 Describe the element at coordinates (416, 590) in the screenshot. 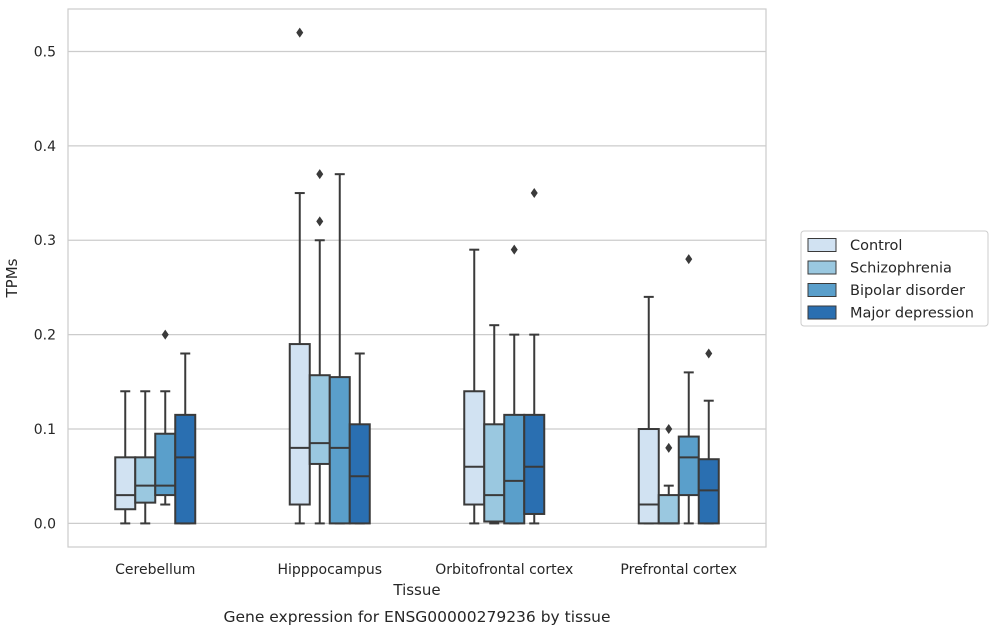

I see `x-axis-title: Tissue` at that location.